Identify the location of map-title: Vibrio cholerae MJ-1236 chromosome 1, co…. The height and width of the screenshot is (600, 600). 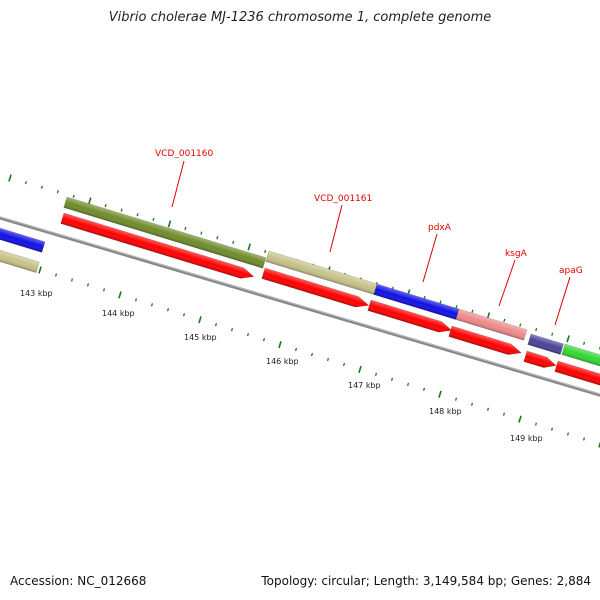
(300, 17).